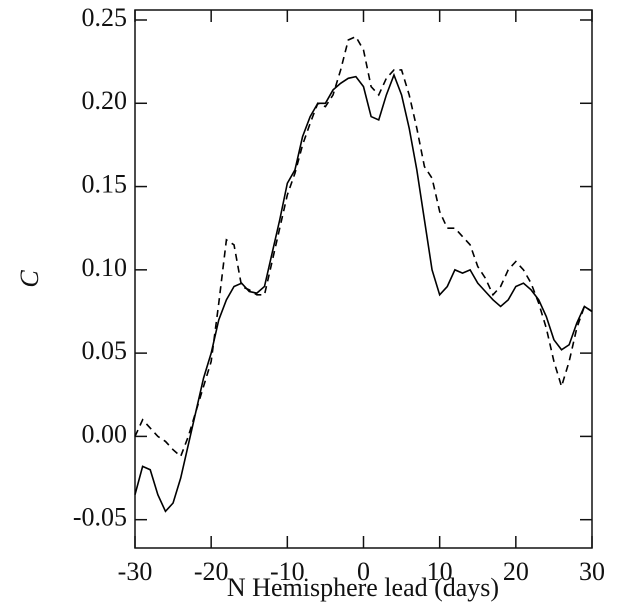  Describe the element at coordinates (105, 350) in the screenshot. I see `y-tick-label: 0.05` at that location.